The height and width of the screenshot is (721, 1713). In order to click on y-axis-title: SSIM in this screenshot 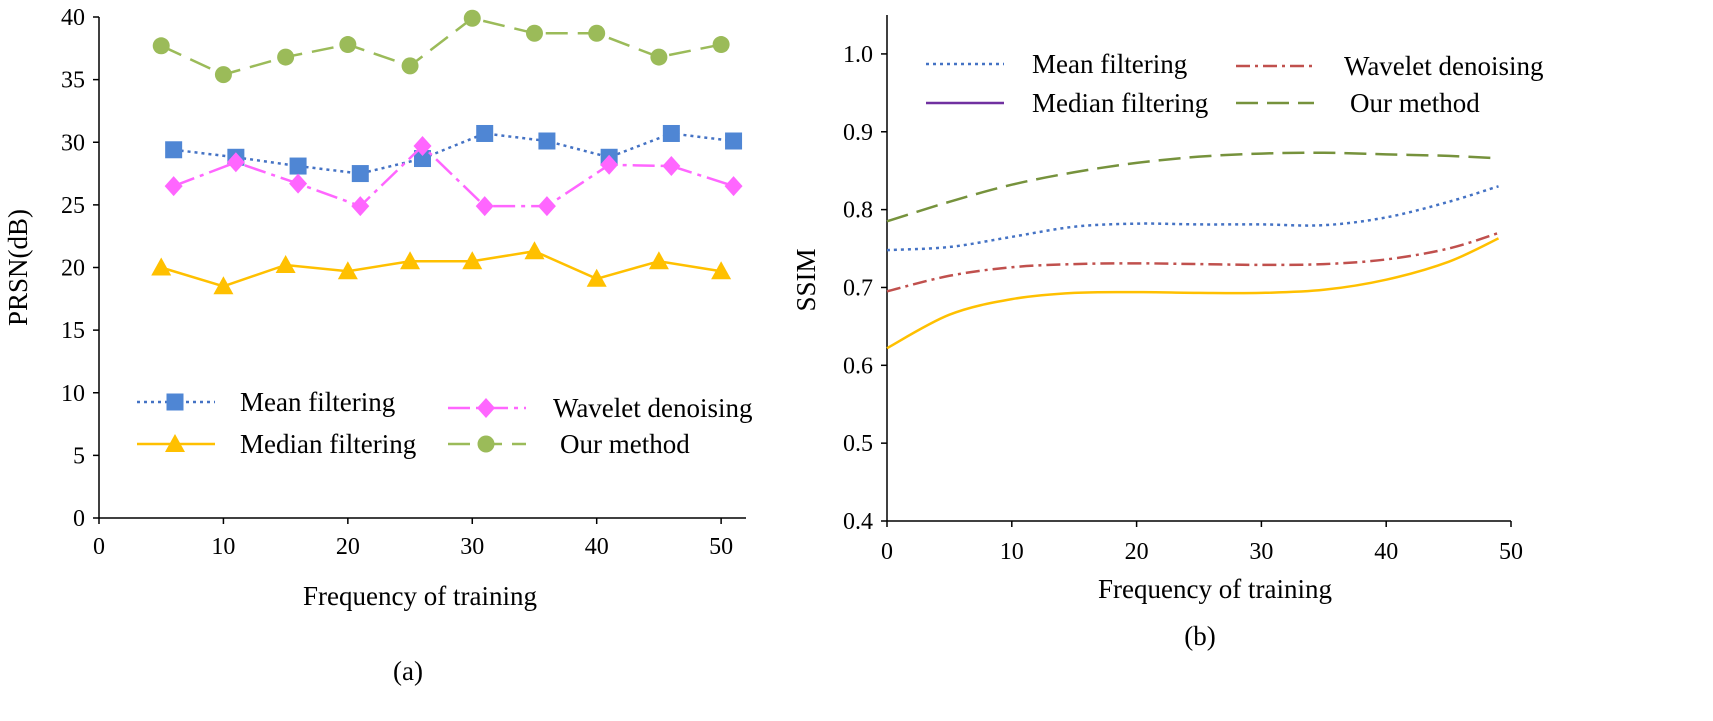, I will do `click(806, 279)`.